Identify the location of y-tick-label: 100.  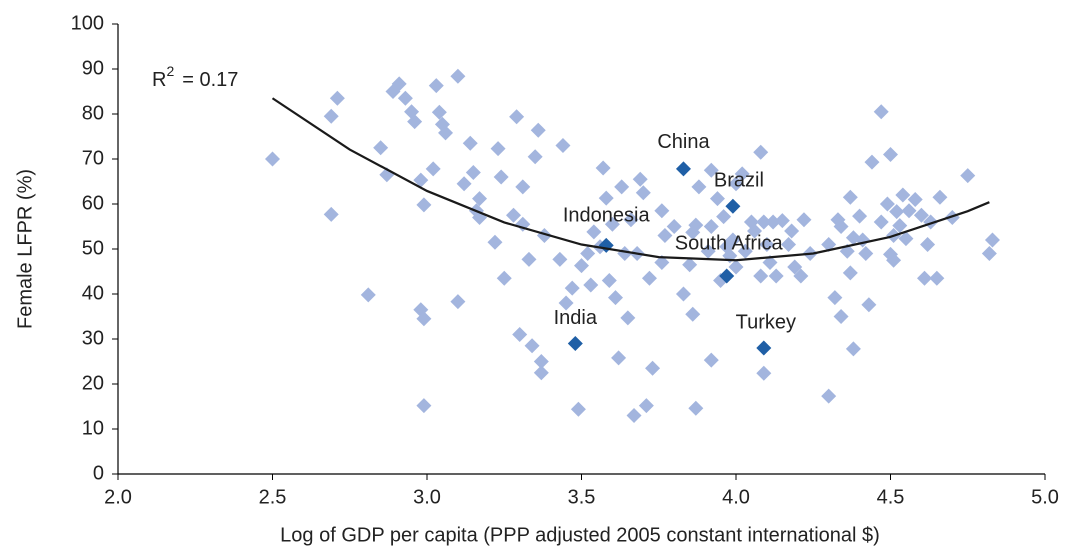
(87, 23).